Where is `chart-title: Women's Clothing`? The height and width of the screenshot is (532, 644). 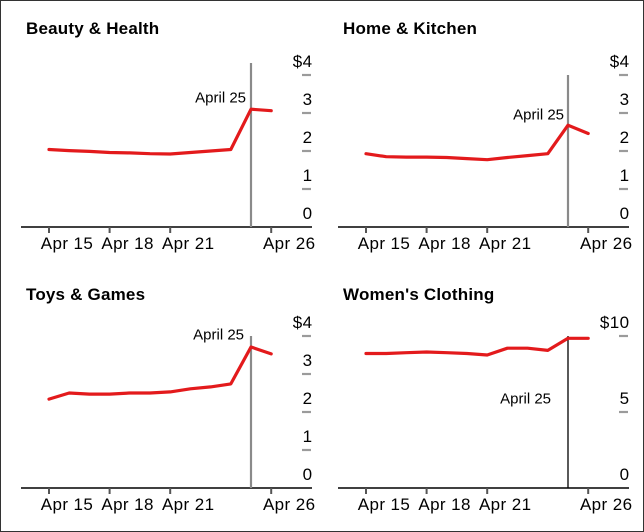 chart-title: Women's Clothing is located at coordinates (419, 294).